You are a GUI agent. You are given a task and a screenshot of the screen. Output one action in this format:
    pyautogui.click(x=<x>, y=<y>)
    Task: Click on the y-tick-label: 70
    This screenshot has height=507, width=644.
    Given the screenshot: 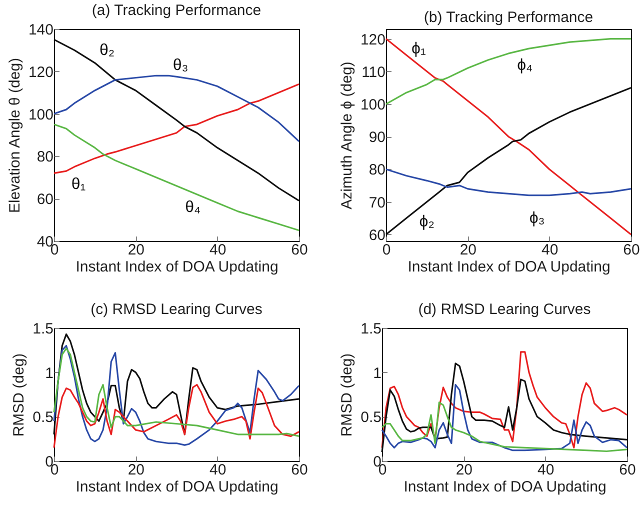 What is the action you would take?
    pyautogui.click(x=377, y=203)
    